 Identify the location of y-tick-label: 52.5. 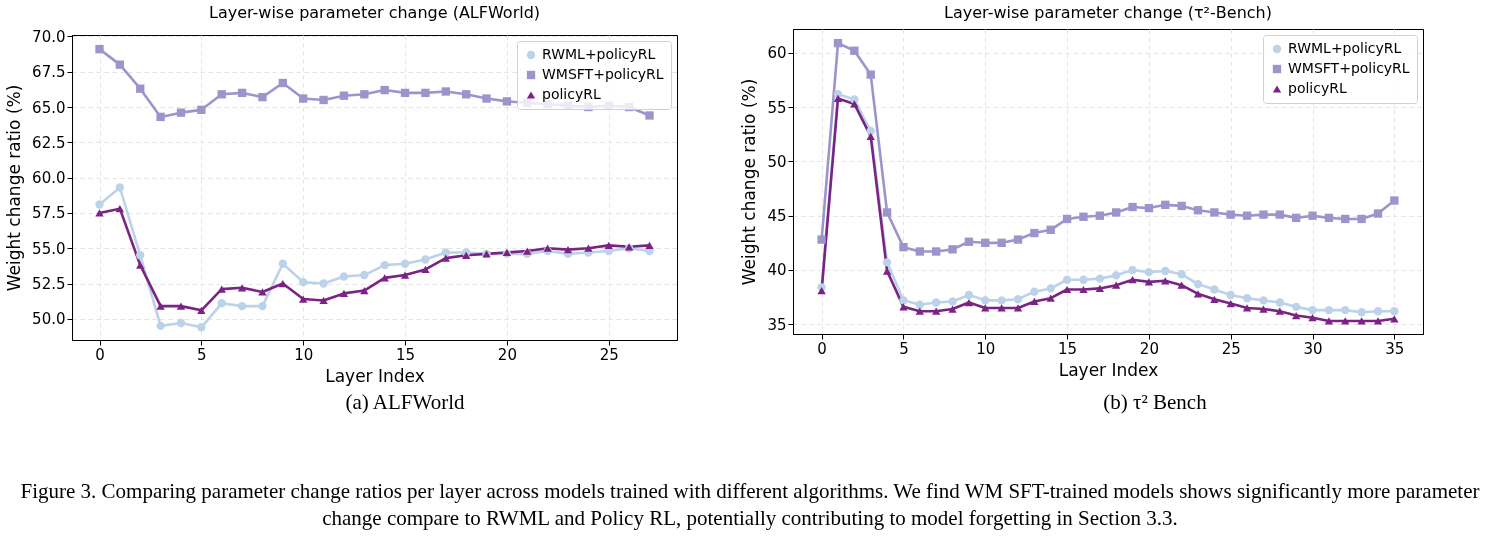
(49, 284).